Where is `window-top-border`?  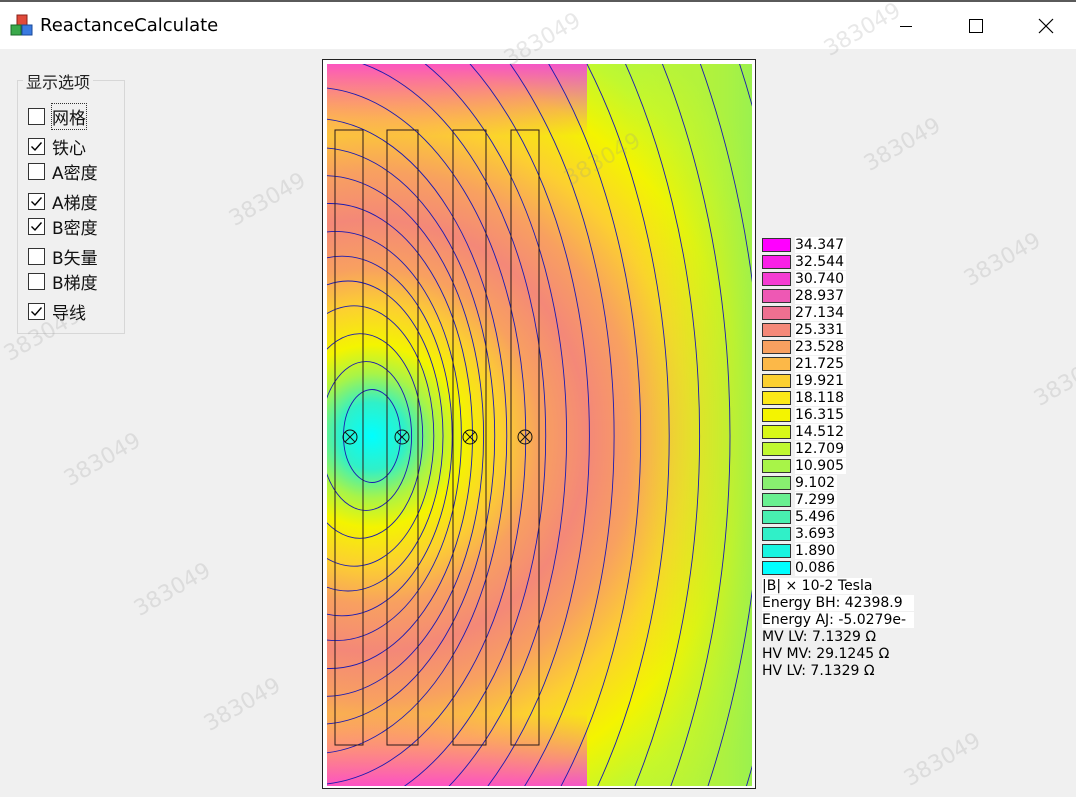 window-top-border is located at coordinates (538, 1).